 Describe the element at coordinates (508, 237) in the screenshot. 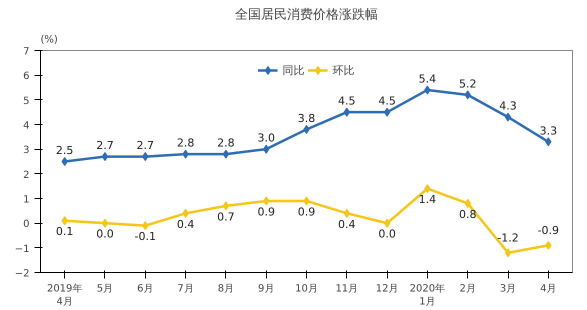

I see `data-label: -1.2` at that location.